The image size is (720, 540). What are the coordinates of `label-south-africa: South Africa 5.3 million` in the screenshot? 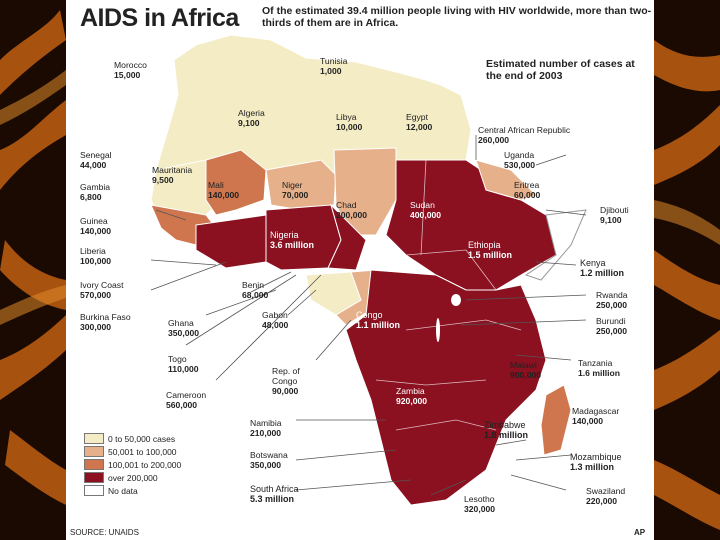 It's located at (274, 494).